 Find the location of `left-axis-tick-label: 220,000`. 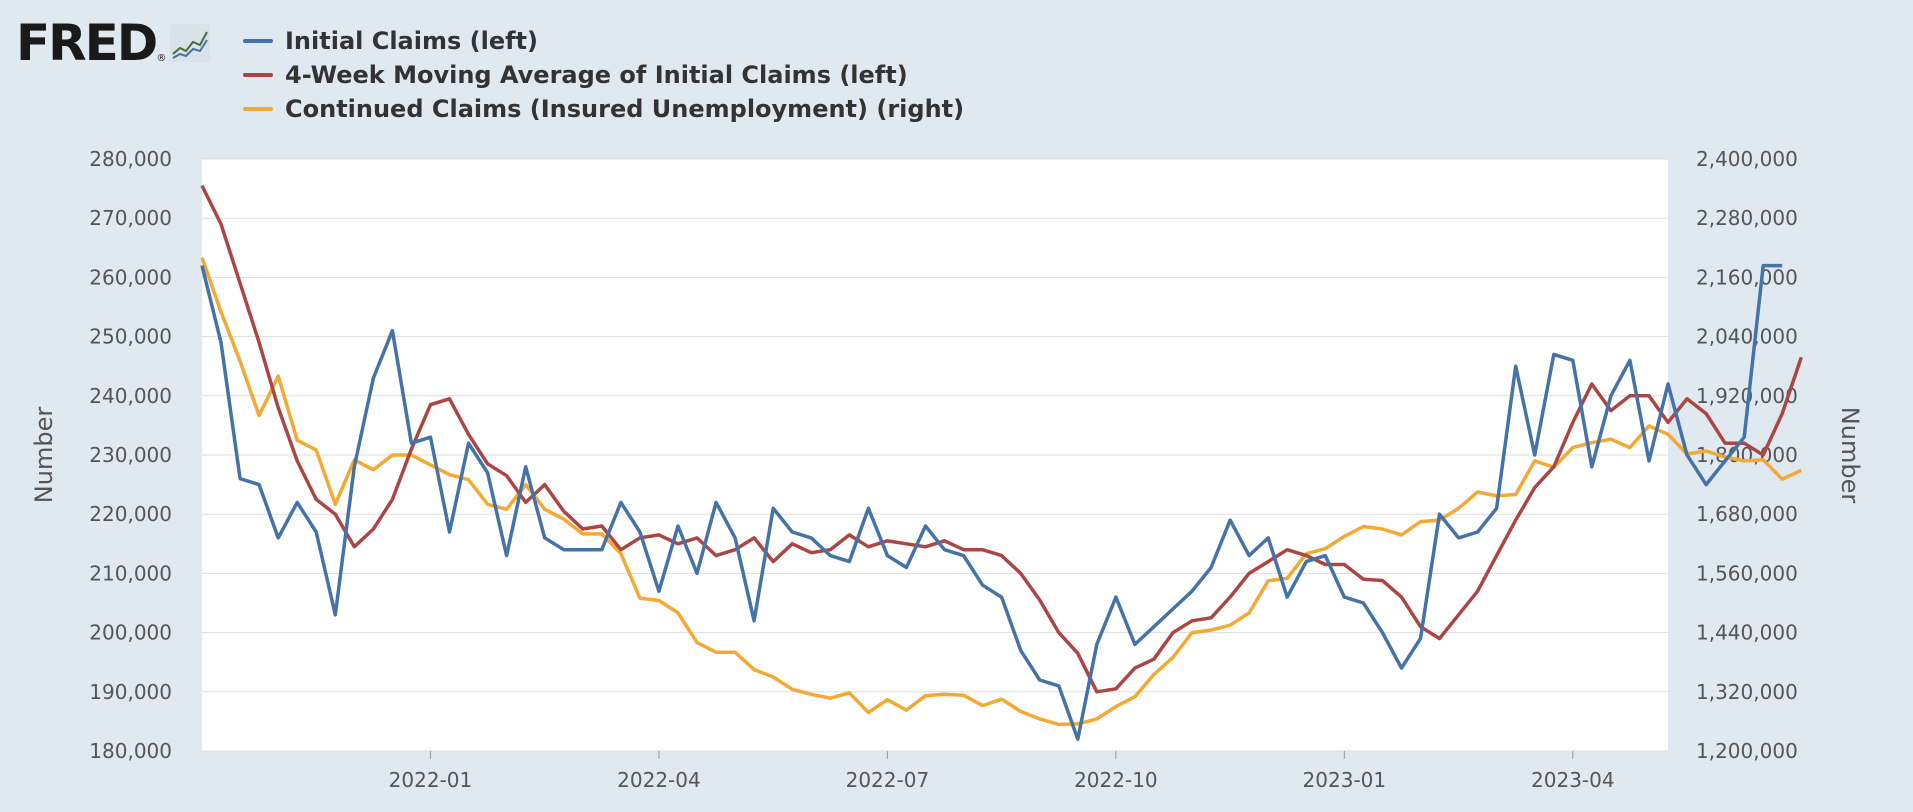

left-axis-tick-label: 220,000 is located at coordinates (130, 514).